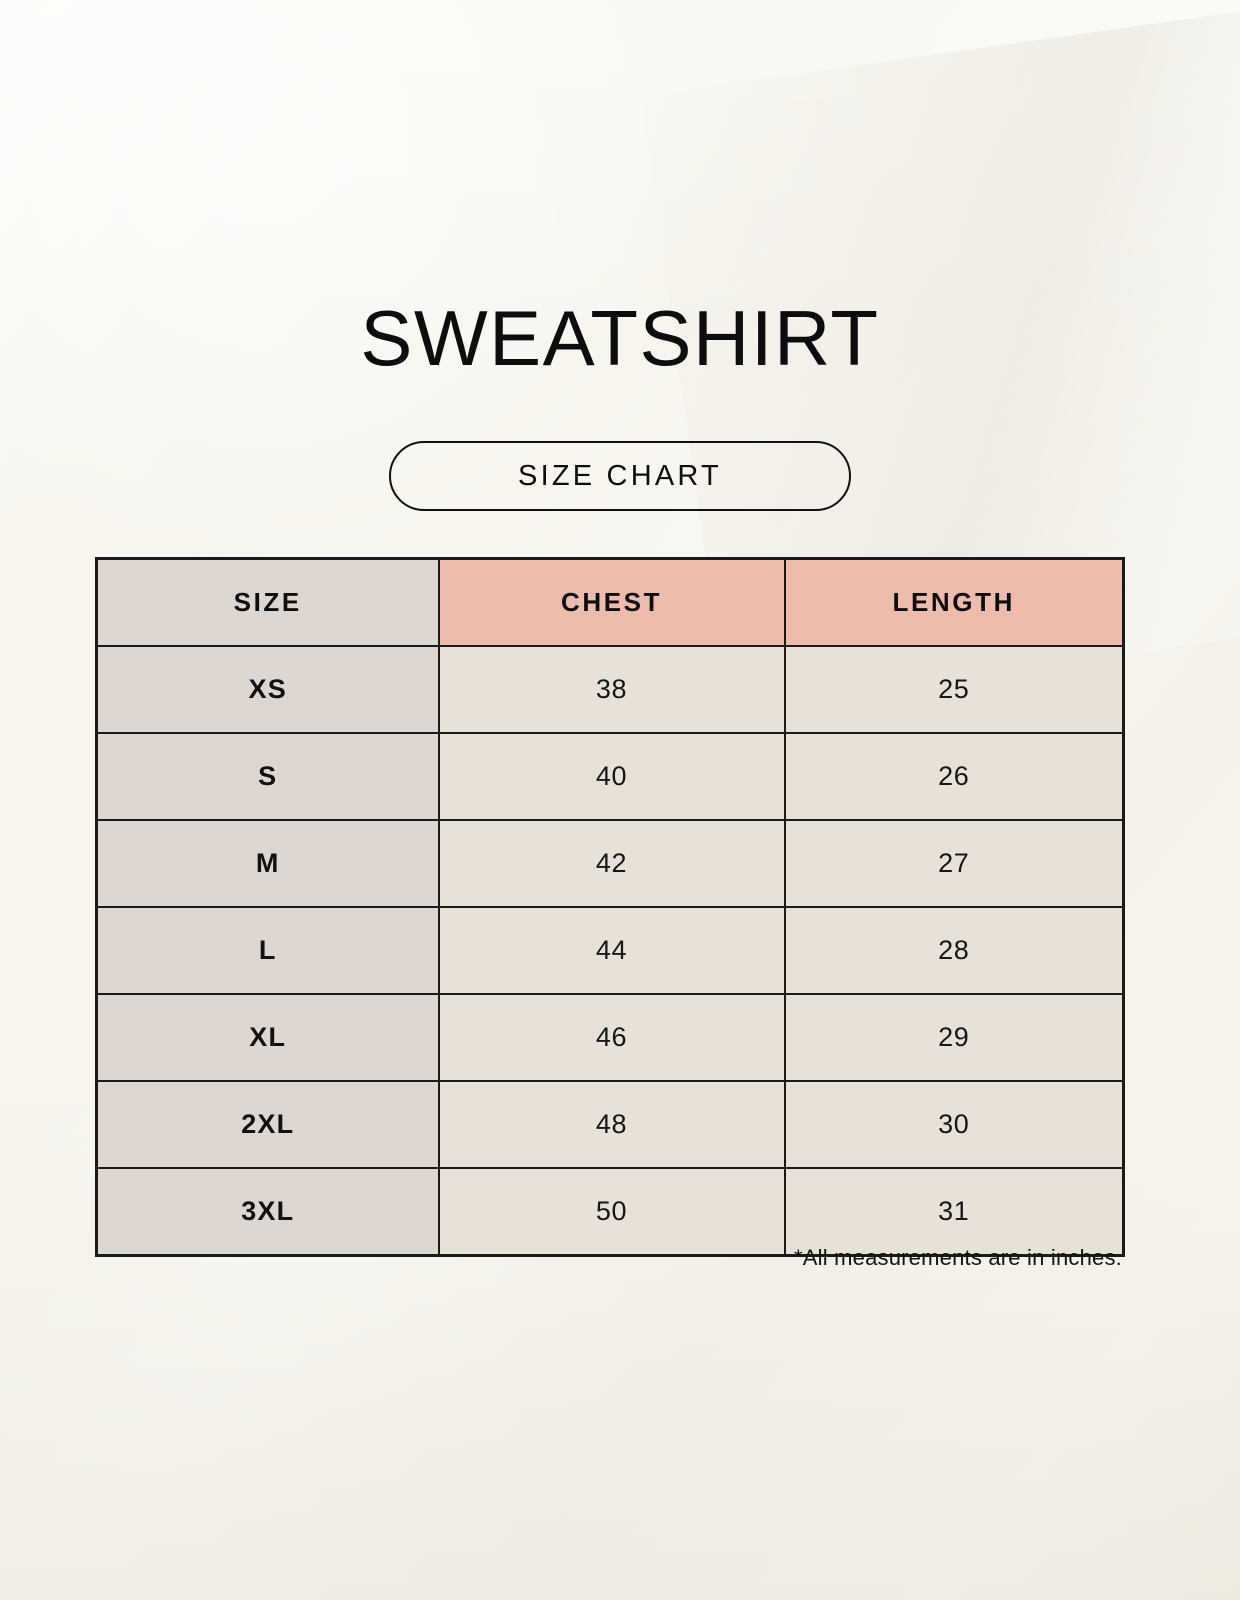 The width and height of the screenshot is (1240, 1600). I want to click on cell-chest: 40, so click(611, 776).